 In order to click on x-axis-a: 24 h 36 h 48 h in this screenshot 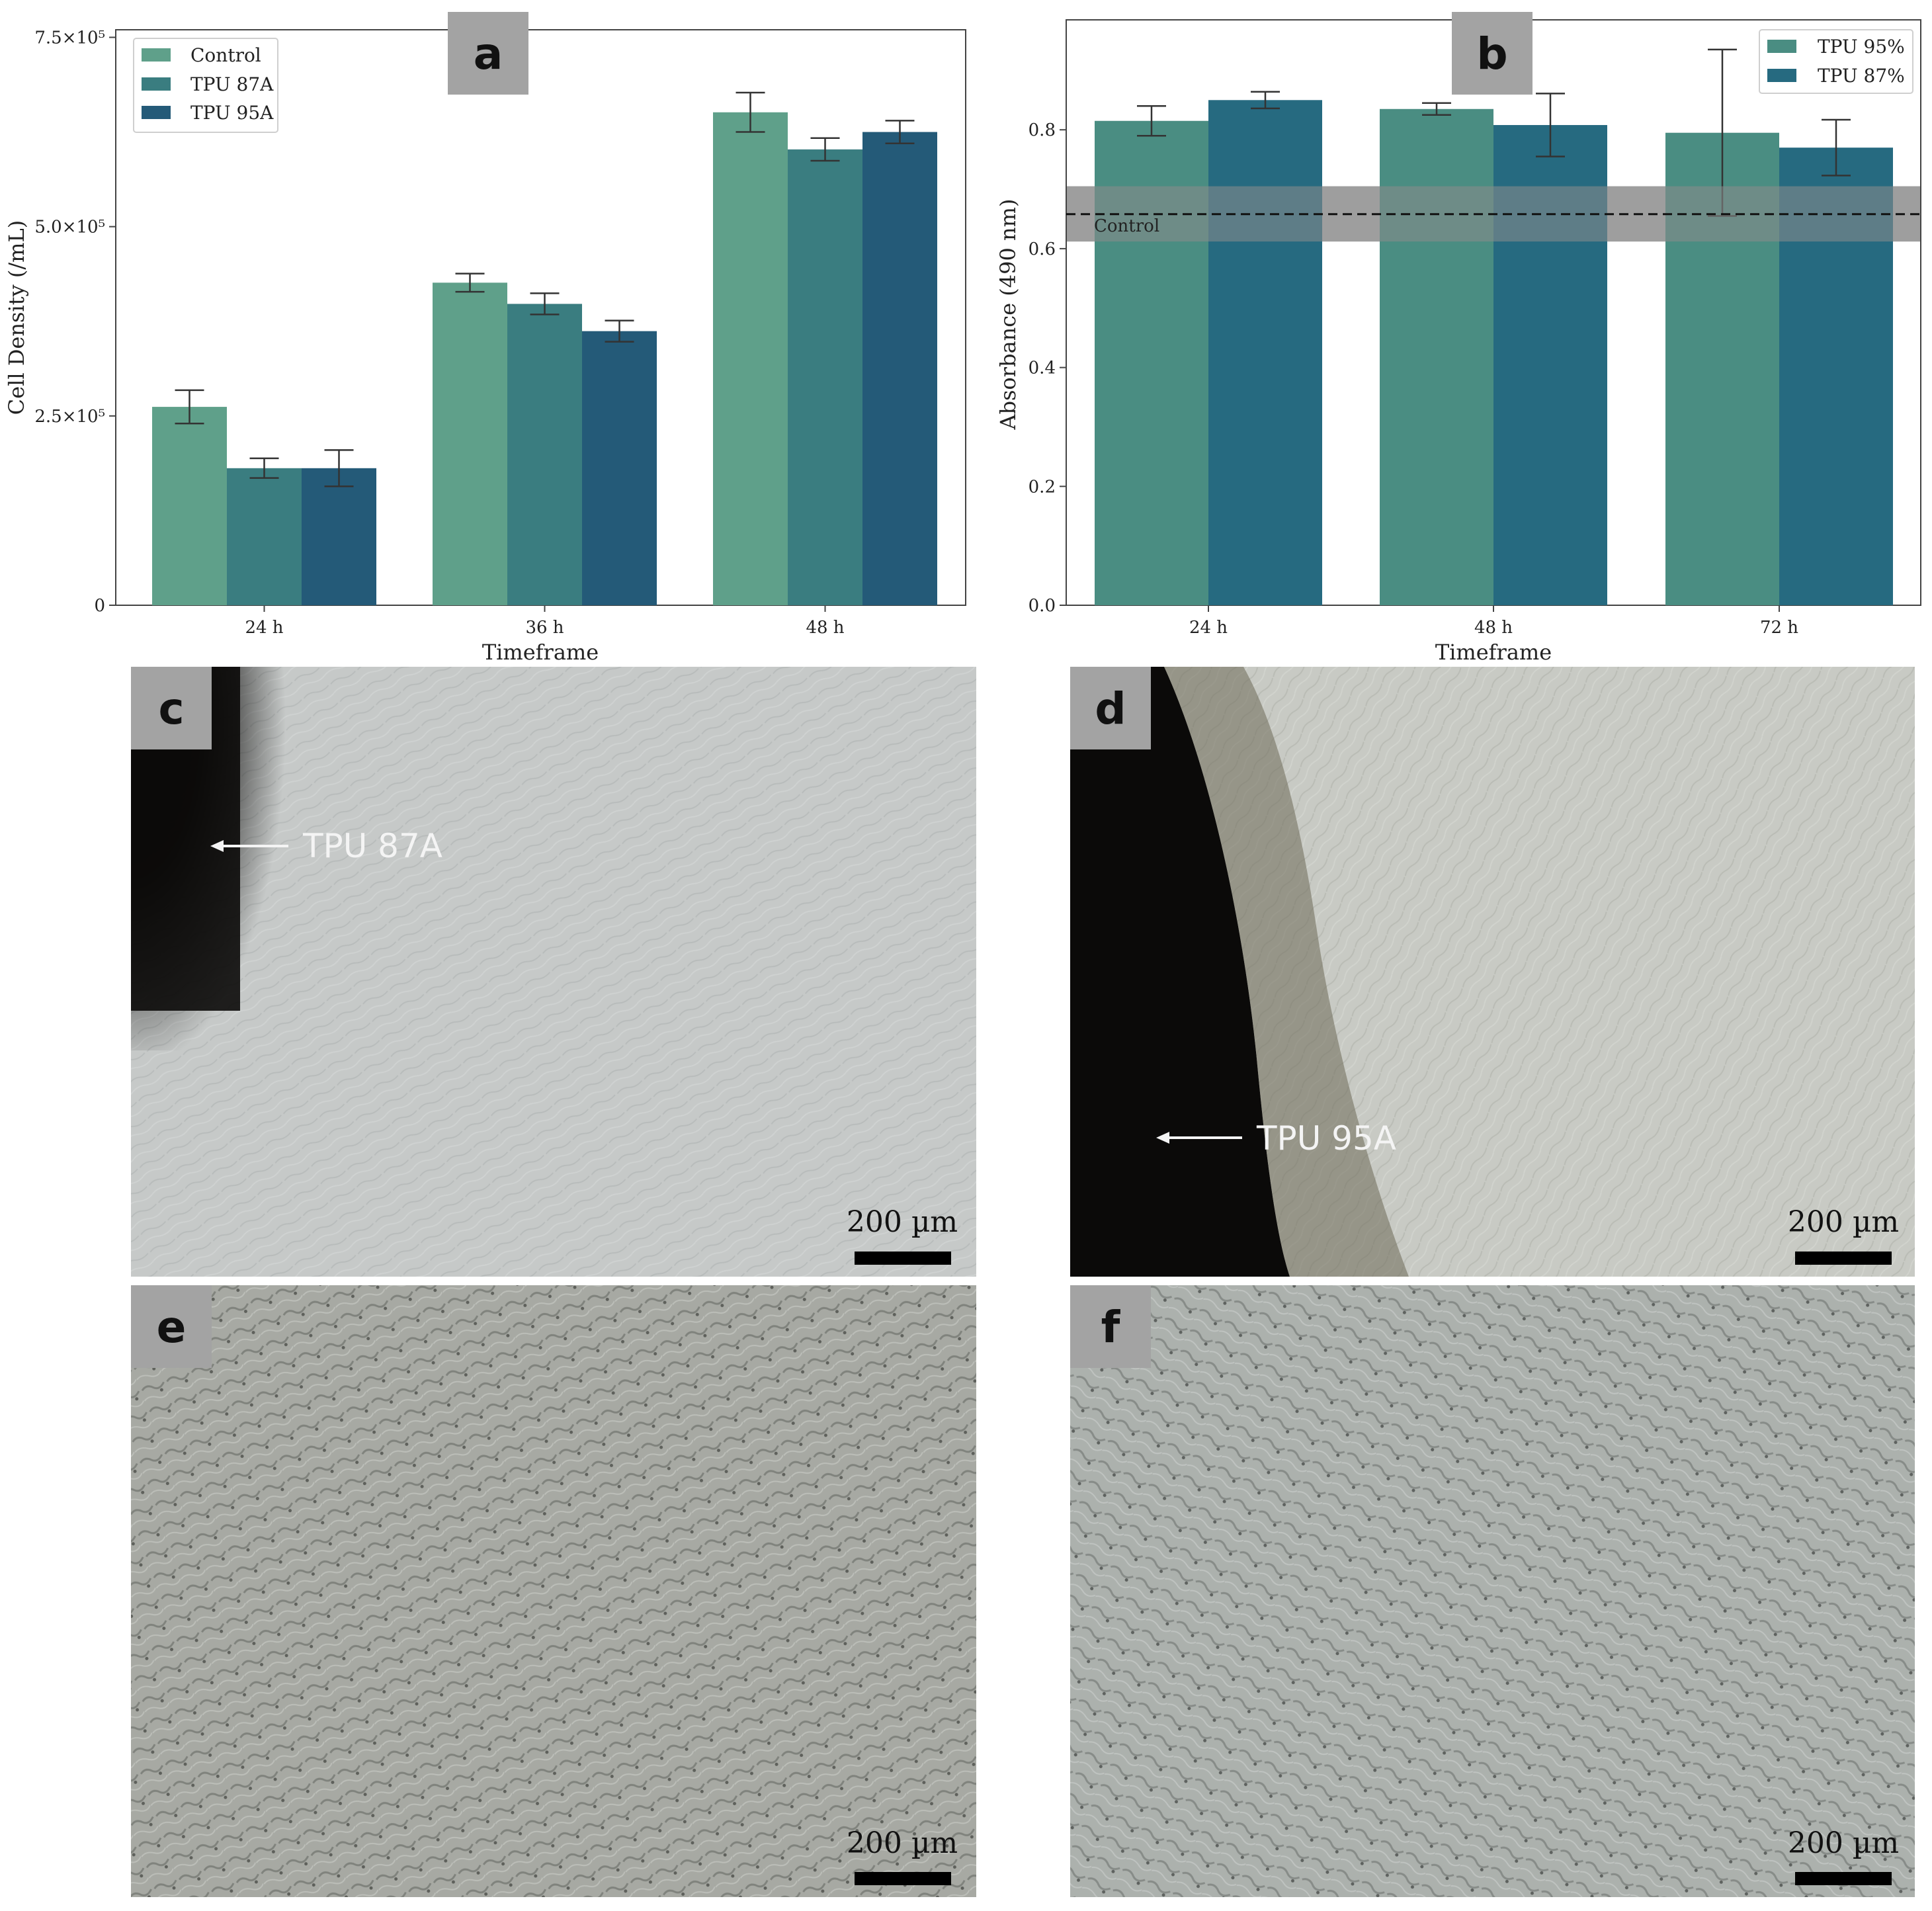, I will do `click(545, 621)`.